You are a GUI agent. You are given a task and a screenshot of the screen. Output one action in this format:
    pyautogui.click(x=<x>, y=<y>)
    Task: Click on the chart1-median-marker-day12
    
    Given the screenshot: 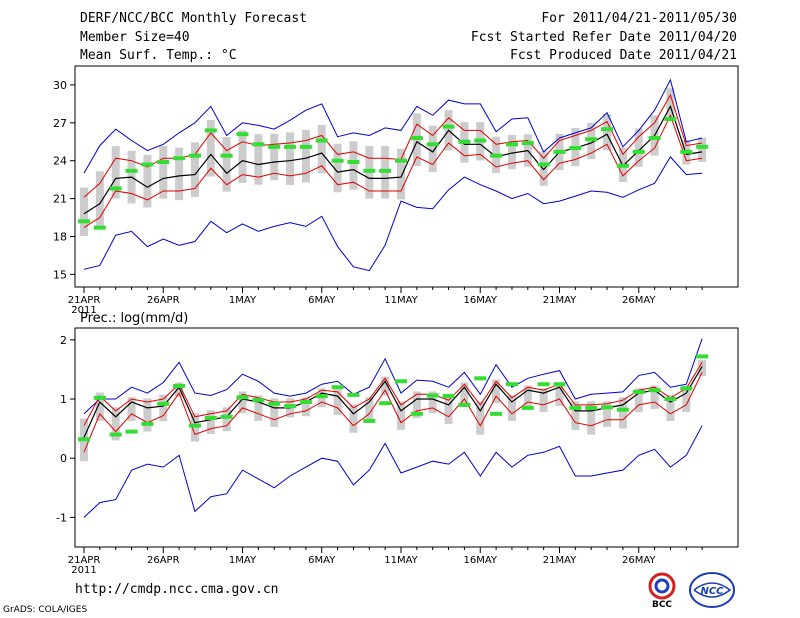 What is the action you would take?
    pyautogui.click(x=274, y=403)
    